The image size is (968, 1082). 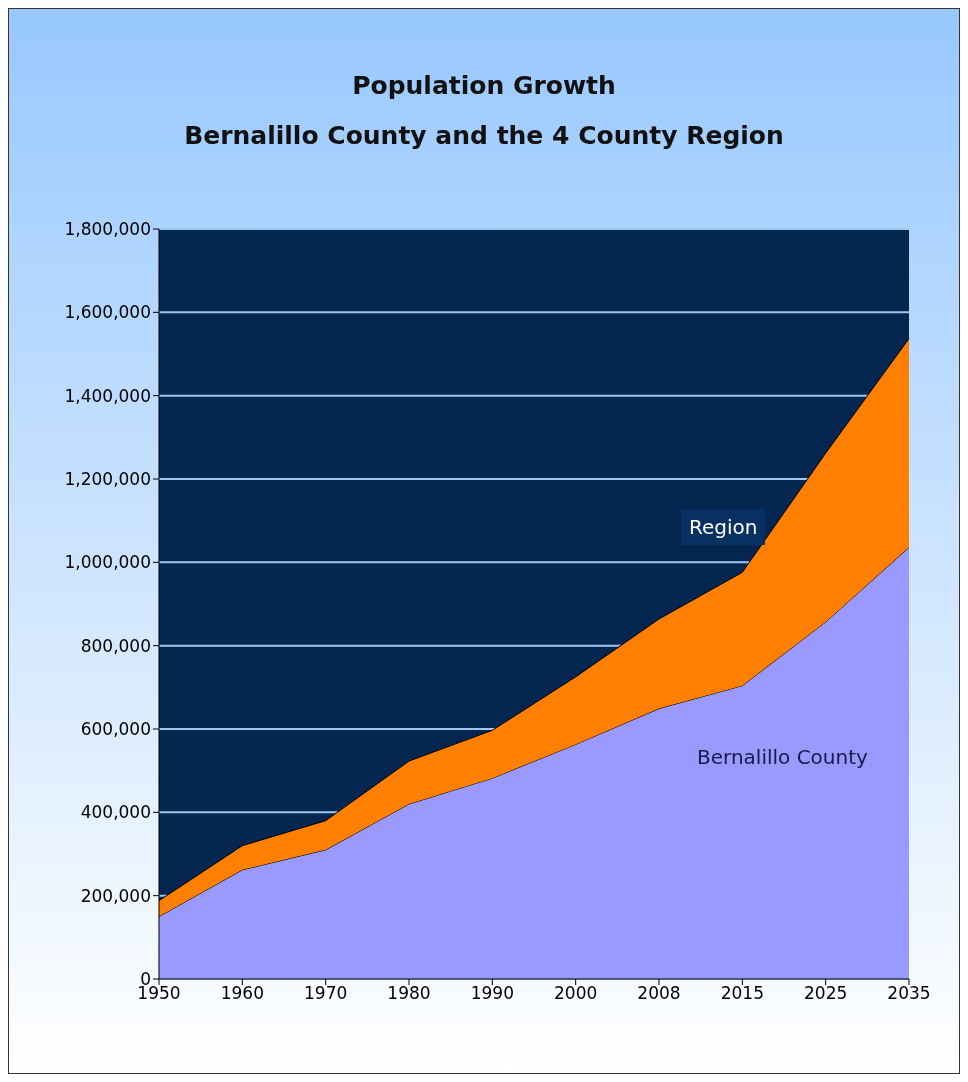 What do you see at coordinates (115, 895) in the screenshot?
I see `y-tick-label: 200,000` at bounding box center [115, 895].